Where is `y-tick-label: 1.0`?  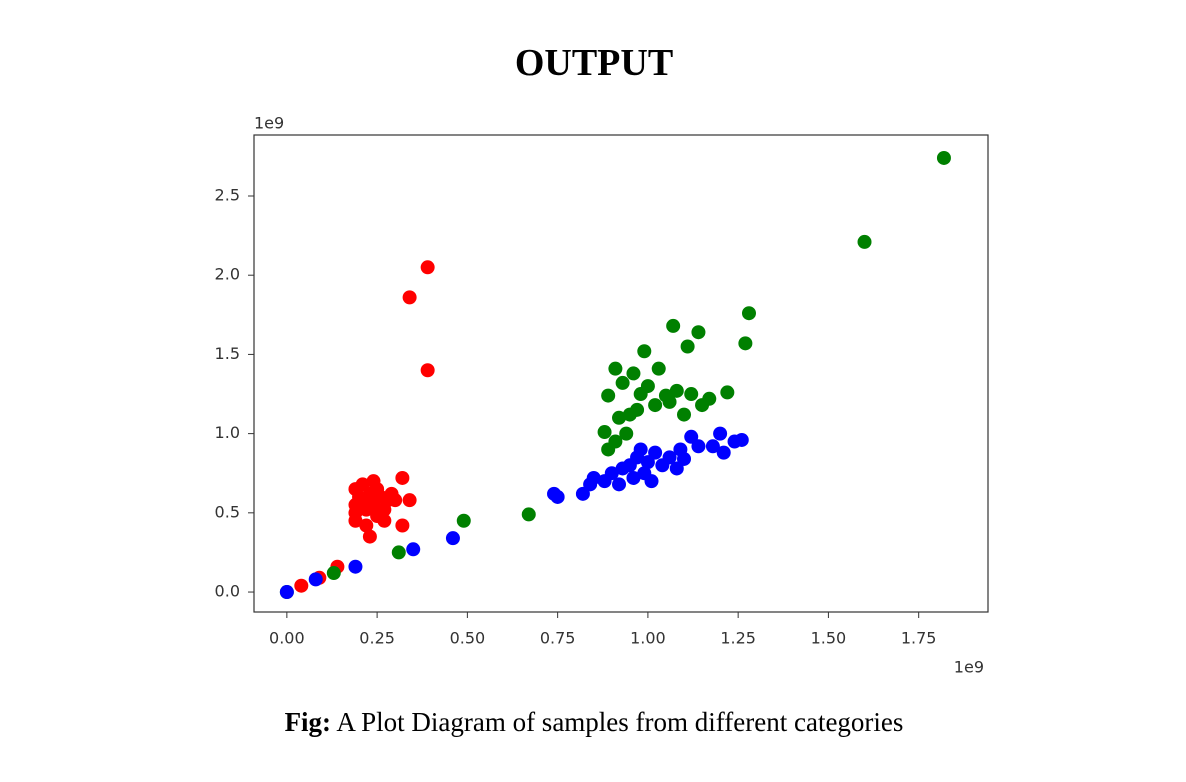 y-tick-label: 1.0 is located at coordinates (227, 432).